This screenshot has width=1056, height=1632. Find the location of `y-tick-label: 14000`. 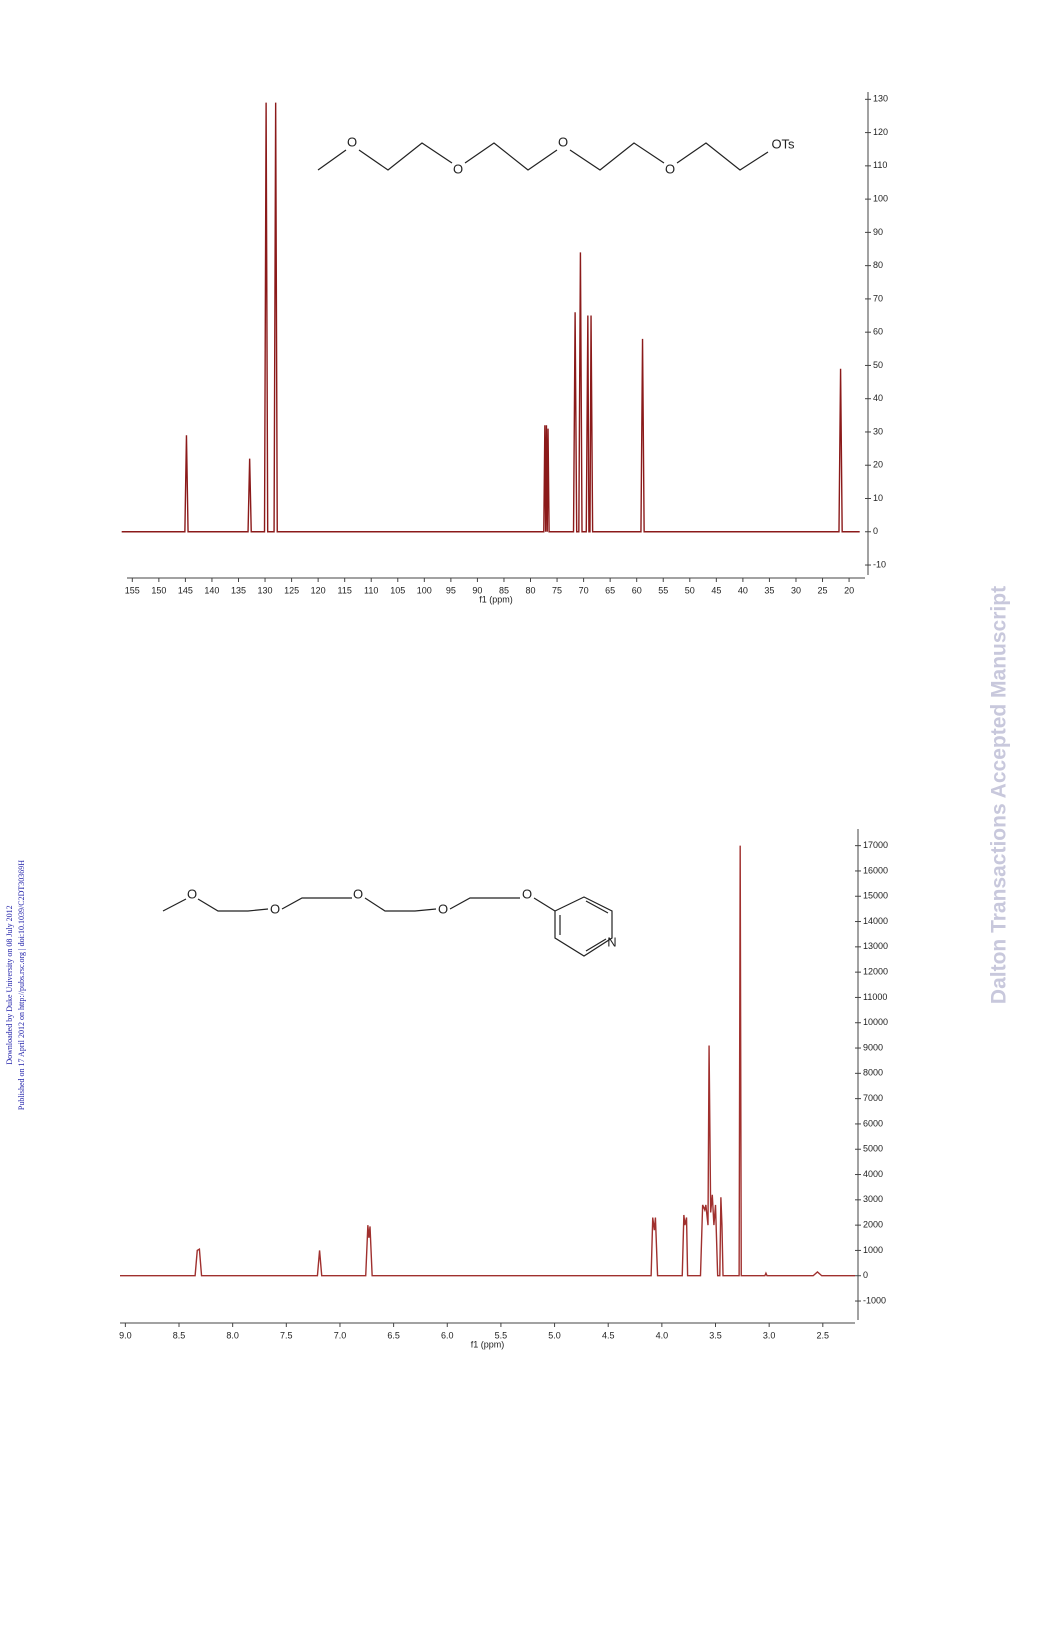

y-tick-label: 14000 is located at coordinates (875, 921).